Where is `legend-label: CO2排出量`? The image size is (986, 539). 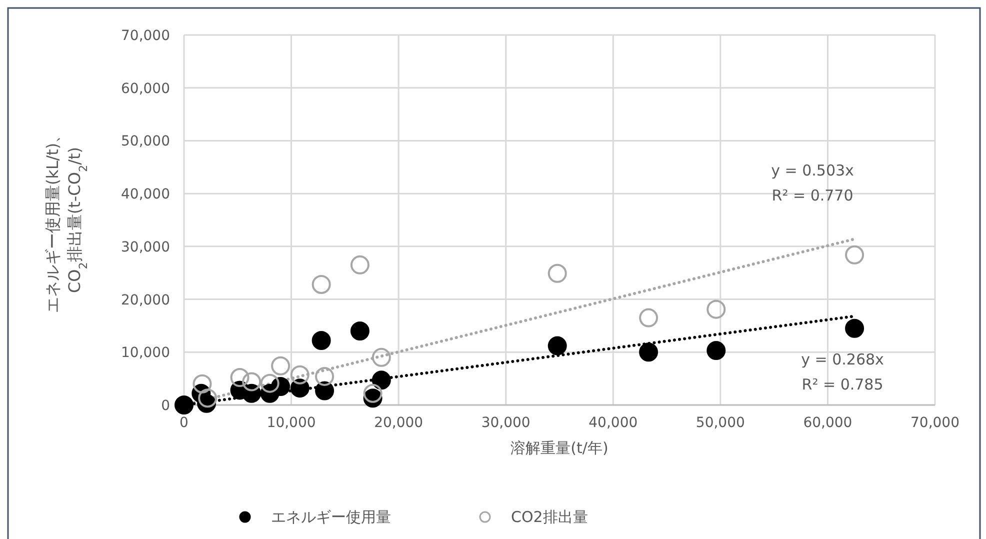
legend-label: CO2排出量 is located at coordinates (549, 517).